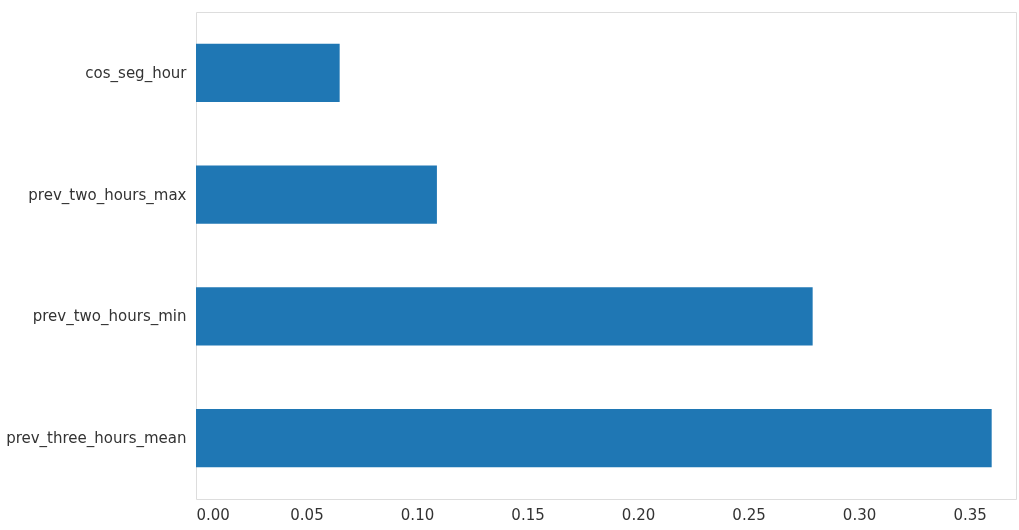 The width and height of the screenshot is (1019, 530). I want to click on x-tick-label: 0.25, so click(749, 514).